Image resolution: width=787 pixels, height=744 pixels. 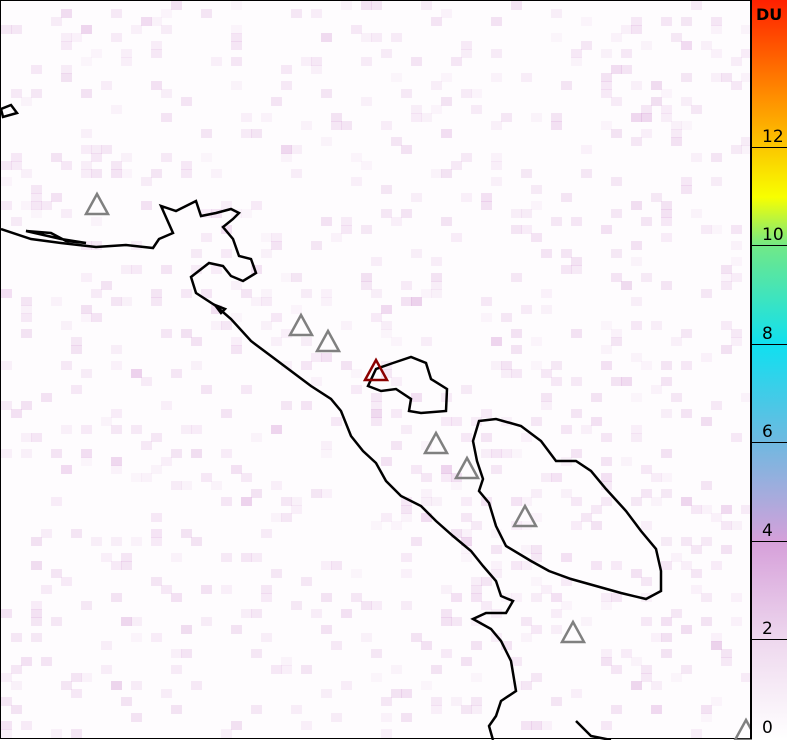 What do you see at coordinates (773, 136) in the screenshot?
I see `colorbar-tick-label: 12` at bounding box center [773, 136].